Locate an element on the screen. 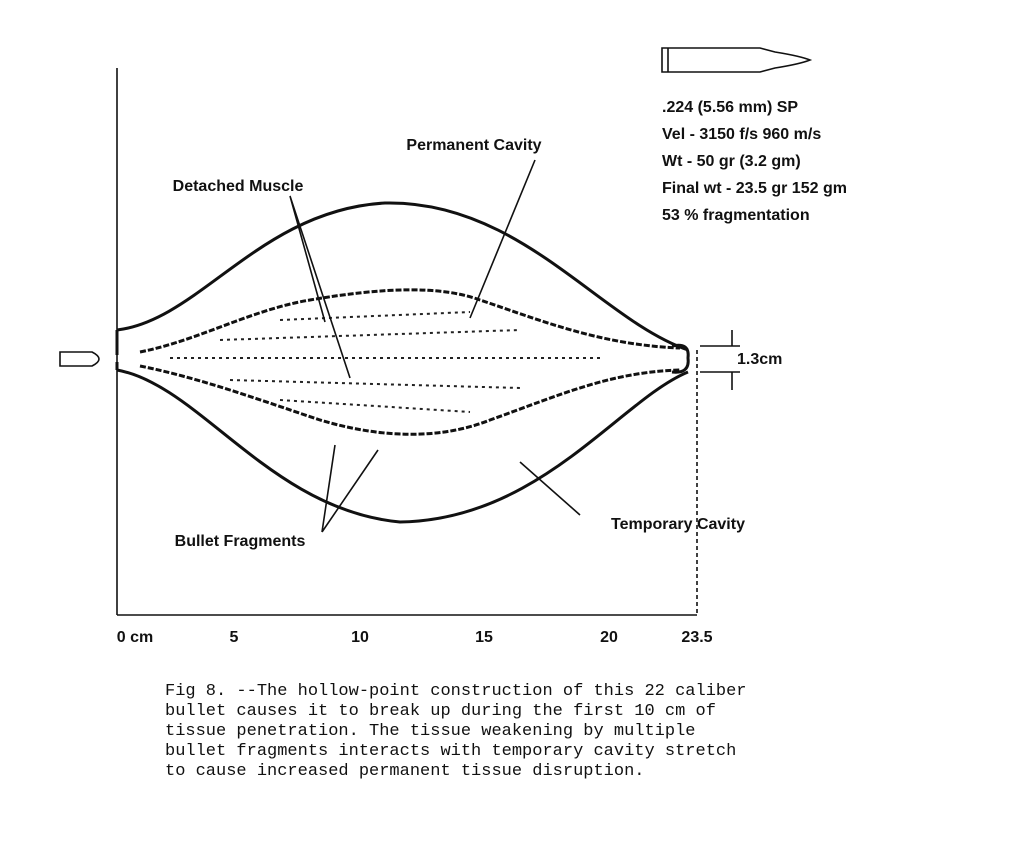  permanent-cavity-upper is located at coordinates (410, 321).